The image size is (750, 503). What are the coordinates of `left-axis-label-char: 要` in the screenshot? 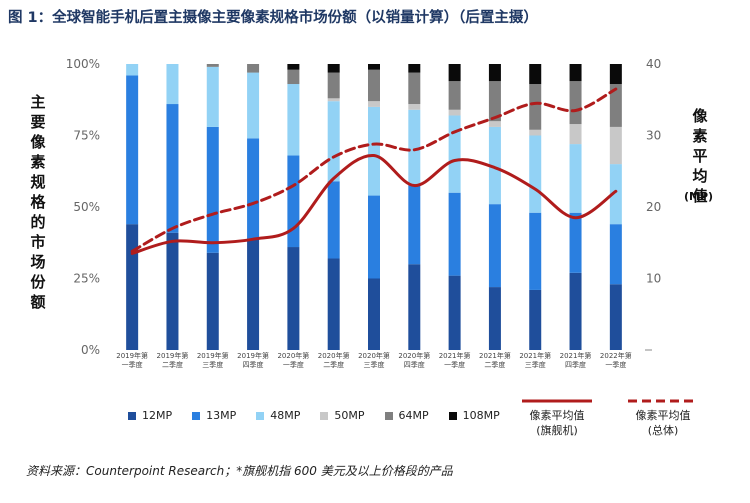 It's located at (38, 122).